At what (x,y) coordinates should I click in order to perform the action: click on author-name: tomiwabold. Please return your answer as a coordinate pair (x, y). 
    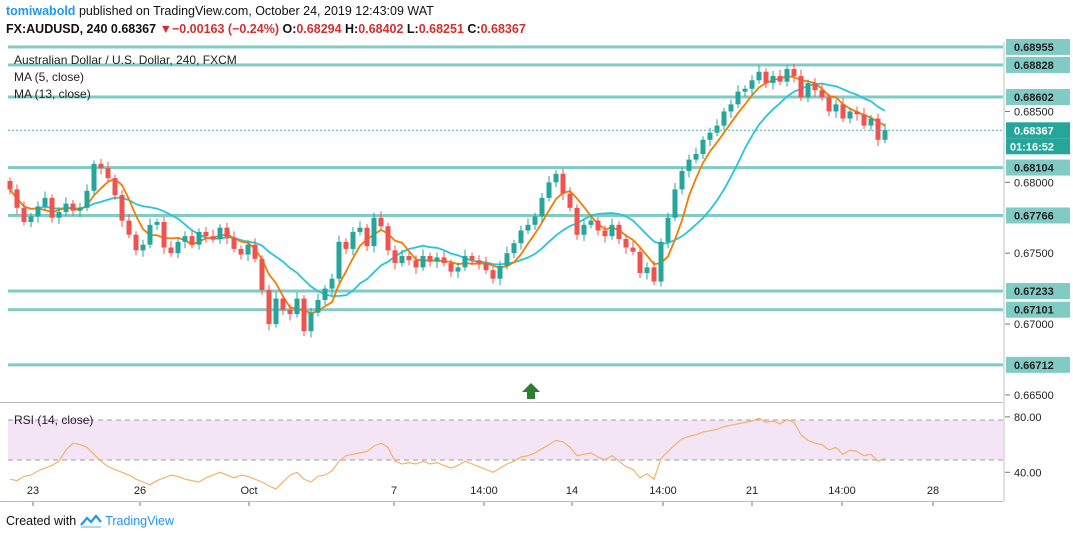
    Looking at the image, I should click on (41, 11).